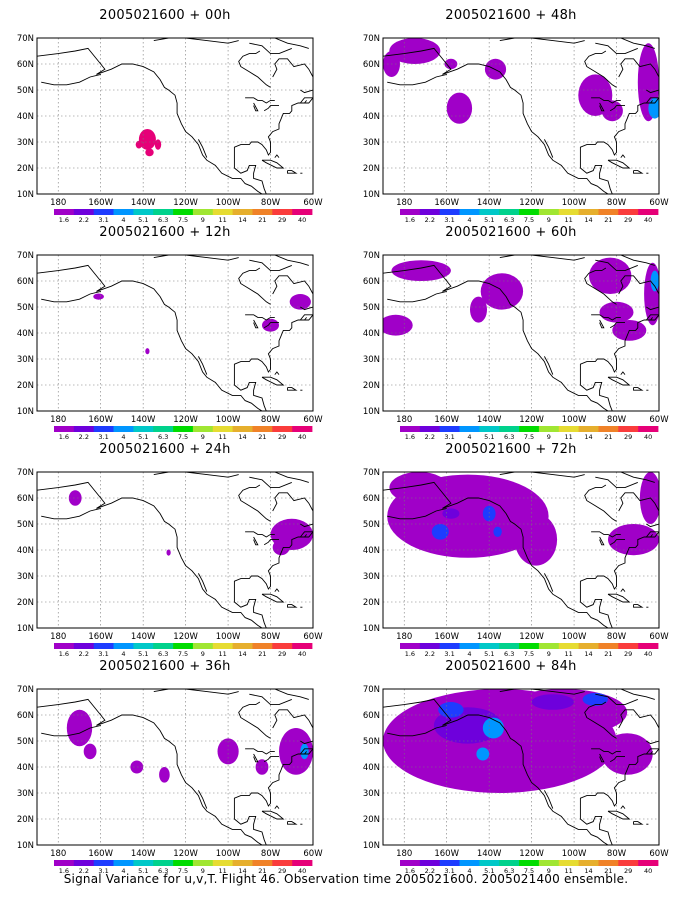 This screenshot has height=900, width=692. What do you see at coordinates (469, 654) in the screenshot?
I see `colorbar-label: 4` at bounding box center [469, 654].